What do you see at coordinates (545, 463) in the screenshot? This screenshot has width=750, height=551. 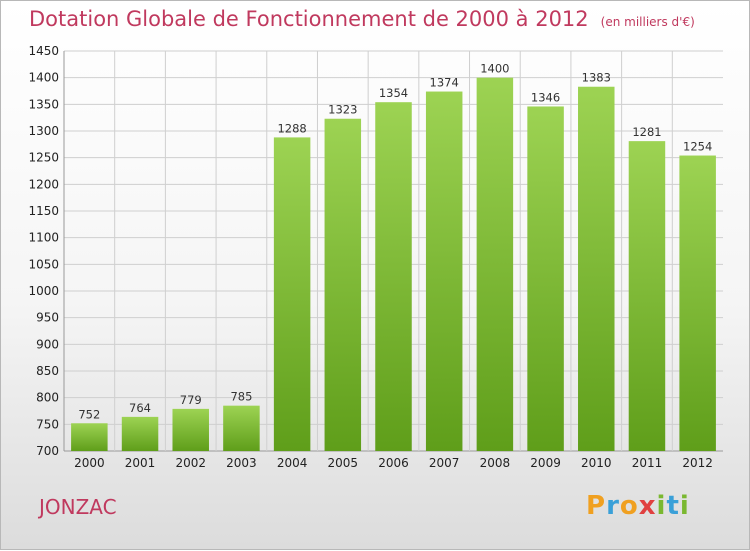 I see `x-tick-label: 2009` at bounding box center [545, 463].